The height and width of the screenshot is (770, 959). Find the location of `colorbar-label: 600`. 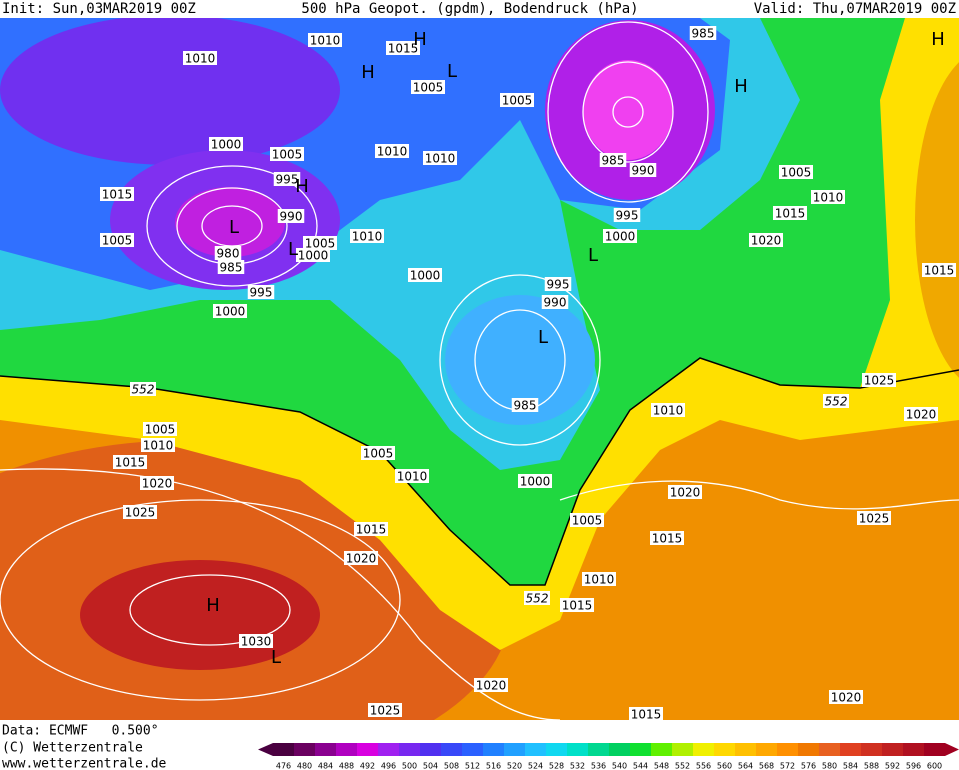

colorbar-label: 600 is located at coordinates (934, 766).